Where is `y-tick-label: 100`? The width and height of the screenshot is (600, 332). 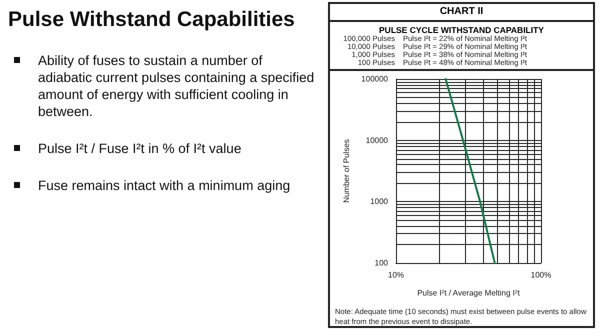
y-tick-label: 100 is located at coordinates (381, 263).